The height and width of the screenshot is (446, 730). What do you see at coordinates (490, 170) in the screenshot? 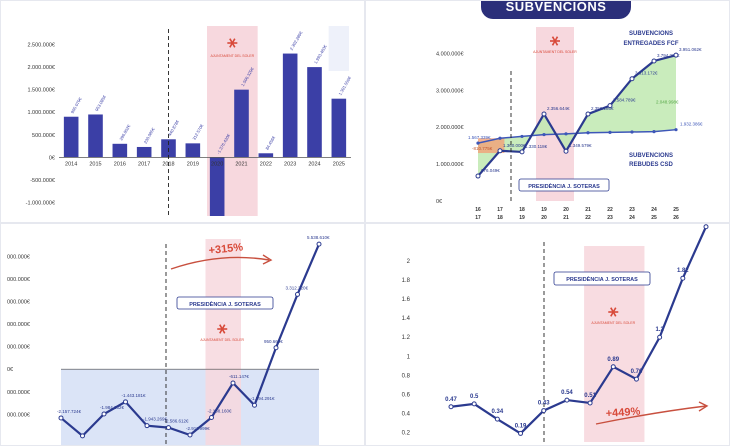
I see `data-label-entregades: 676.049€` at bounding box center [490, 170].